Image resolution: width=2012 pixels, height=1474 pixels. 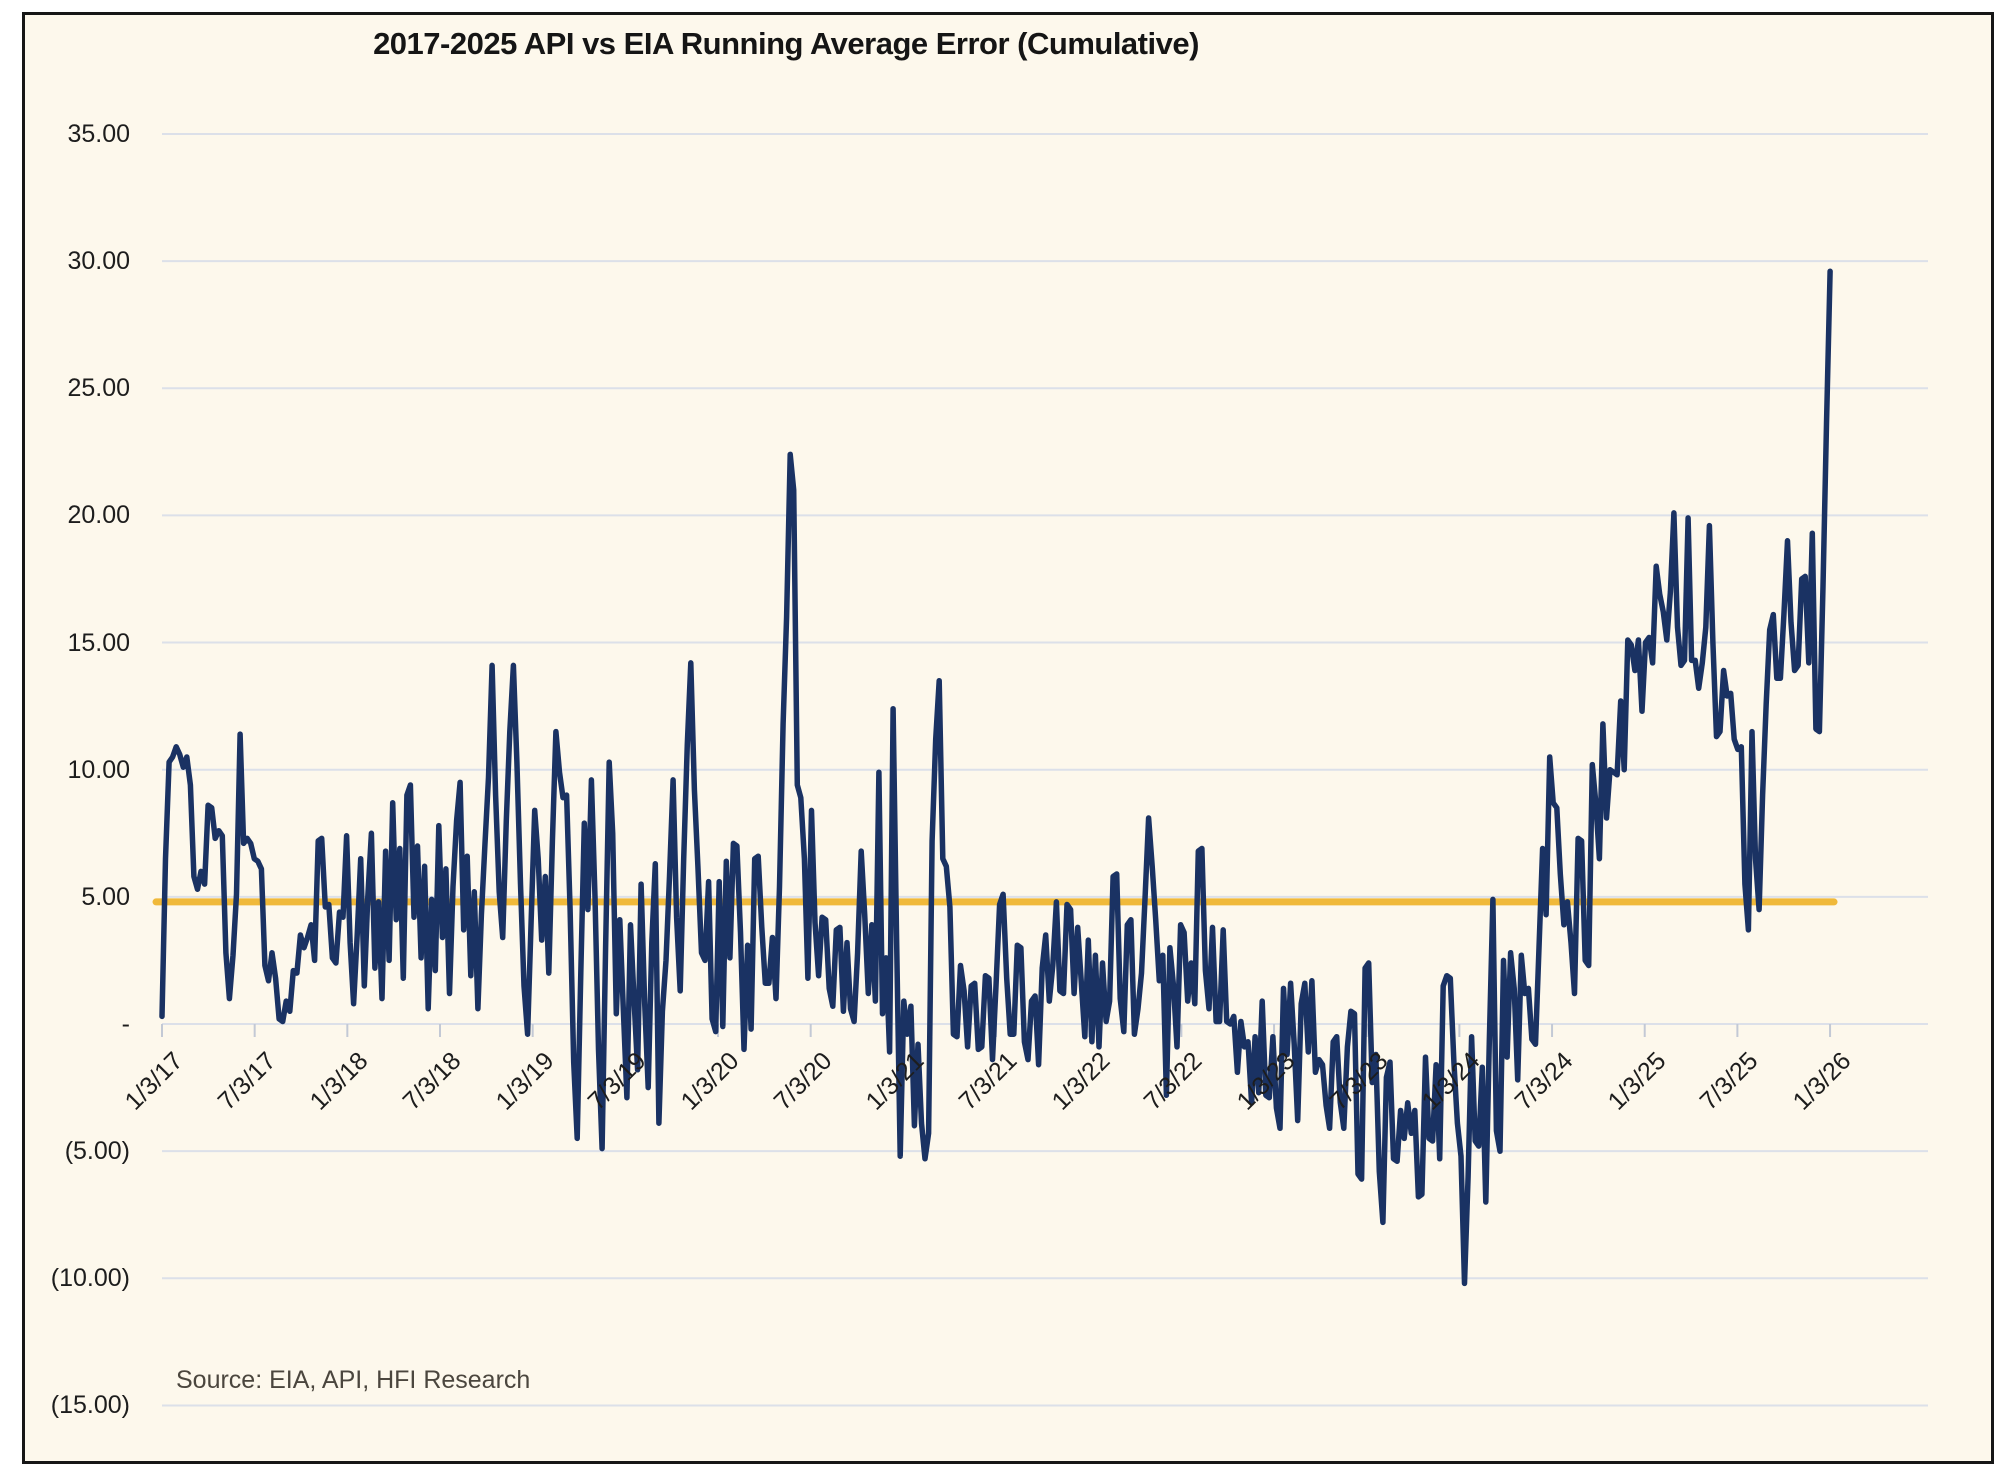 I want to click on y-axis-label: (15.00), so click(x=90, y=1405).